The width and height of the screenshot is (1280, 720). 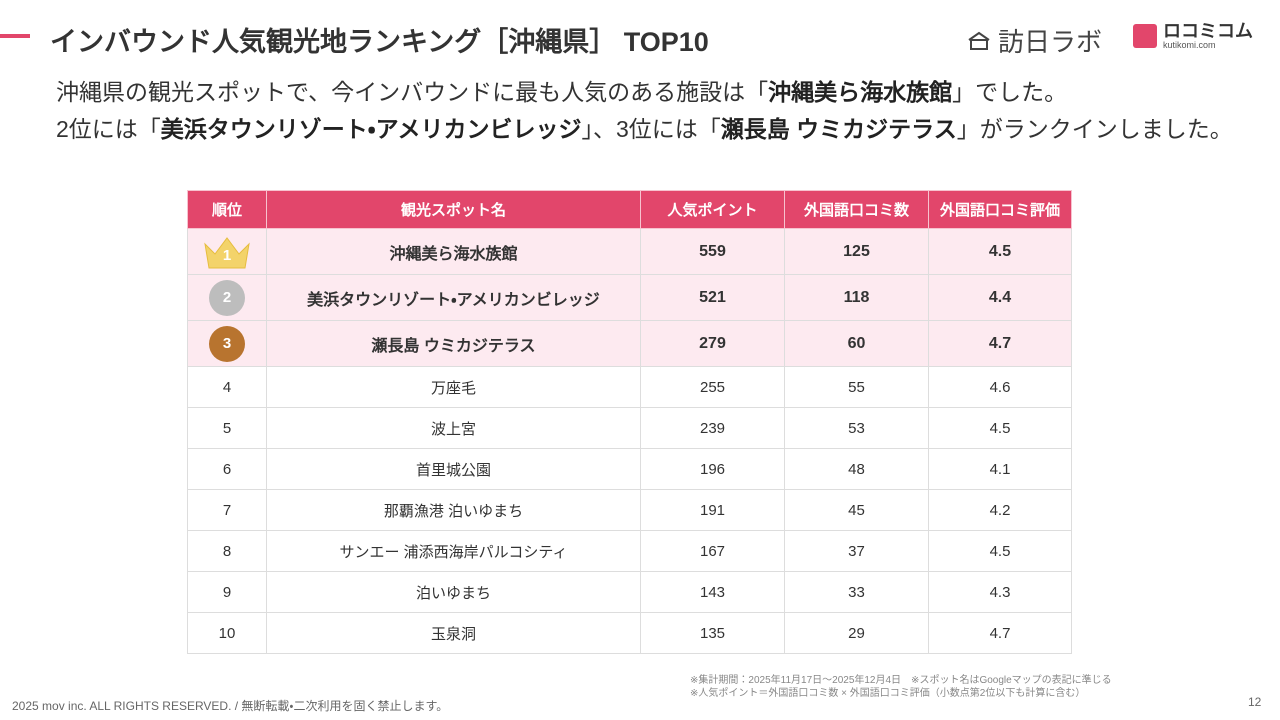 I want to click on spot-name: 沖縄美ら海水族館, so click(x=453, y=251).